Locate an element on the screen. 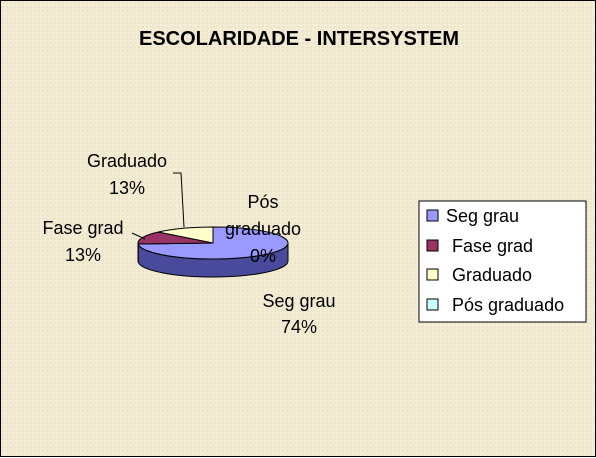 This screenshot has width=596, height=458. data-label-fase-grad-value: 13% is located at coordinates (83, 255).